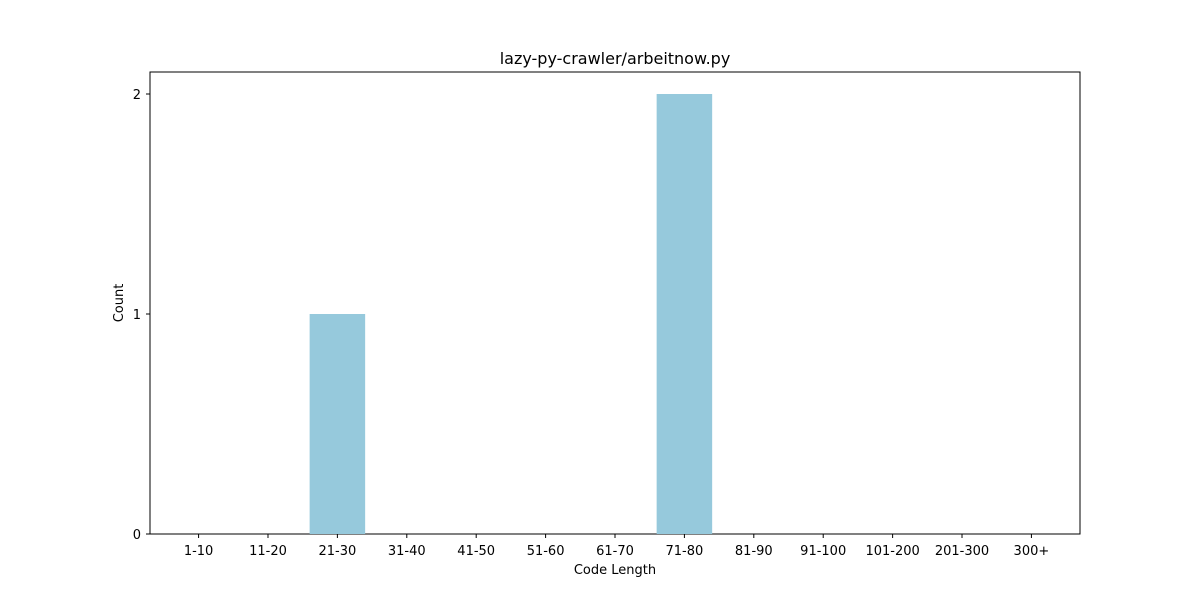 The image size is (1200, 600). Describe the element at coordinates (137, 315) in the screenshot. I see `y-tick-label: 1` at that location.